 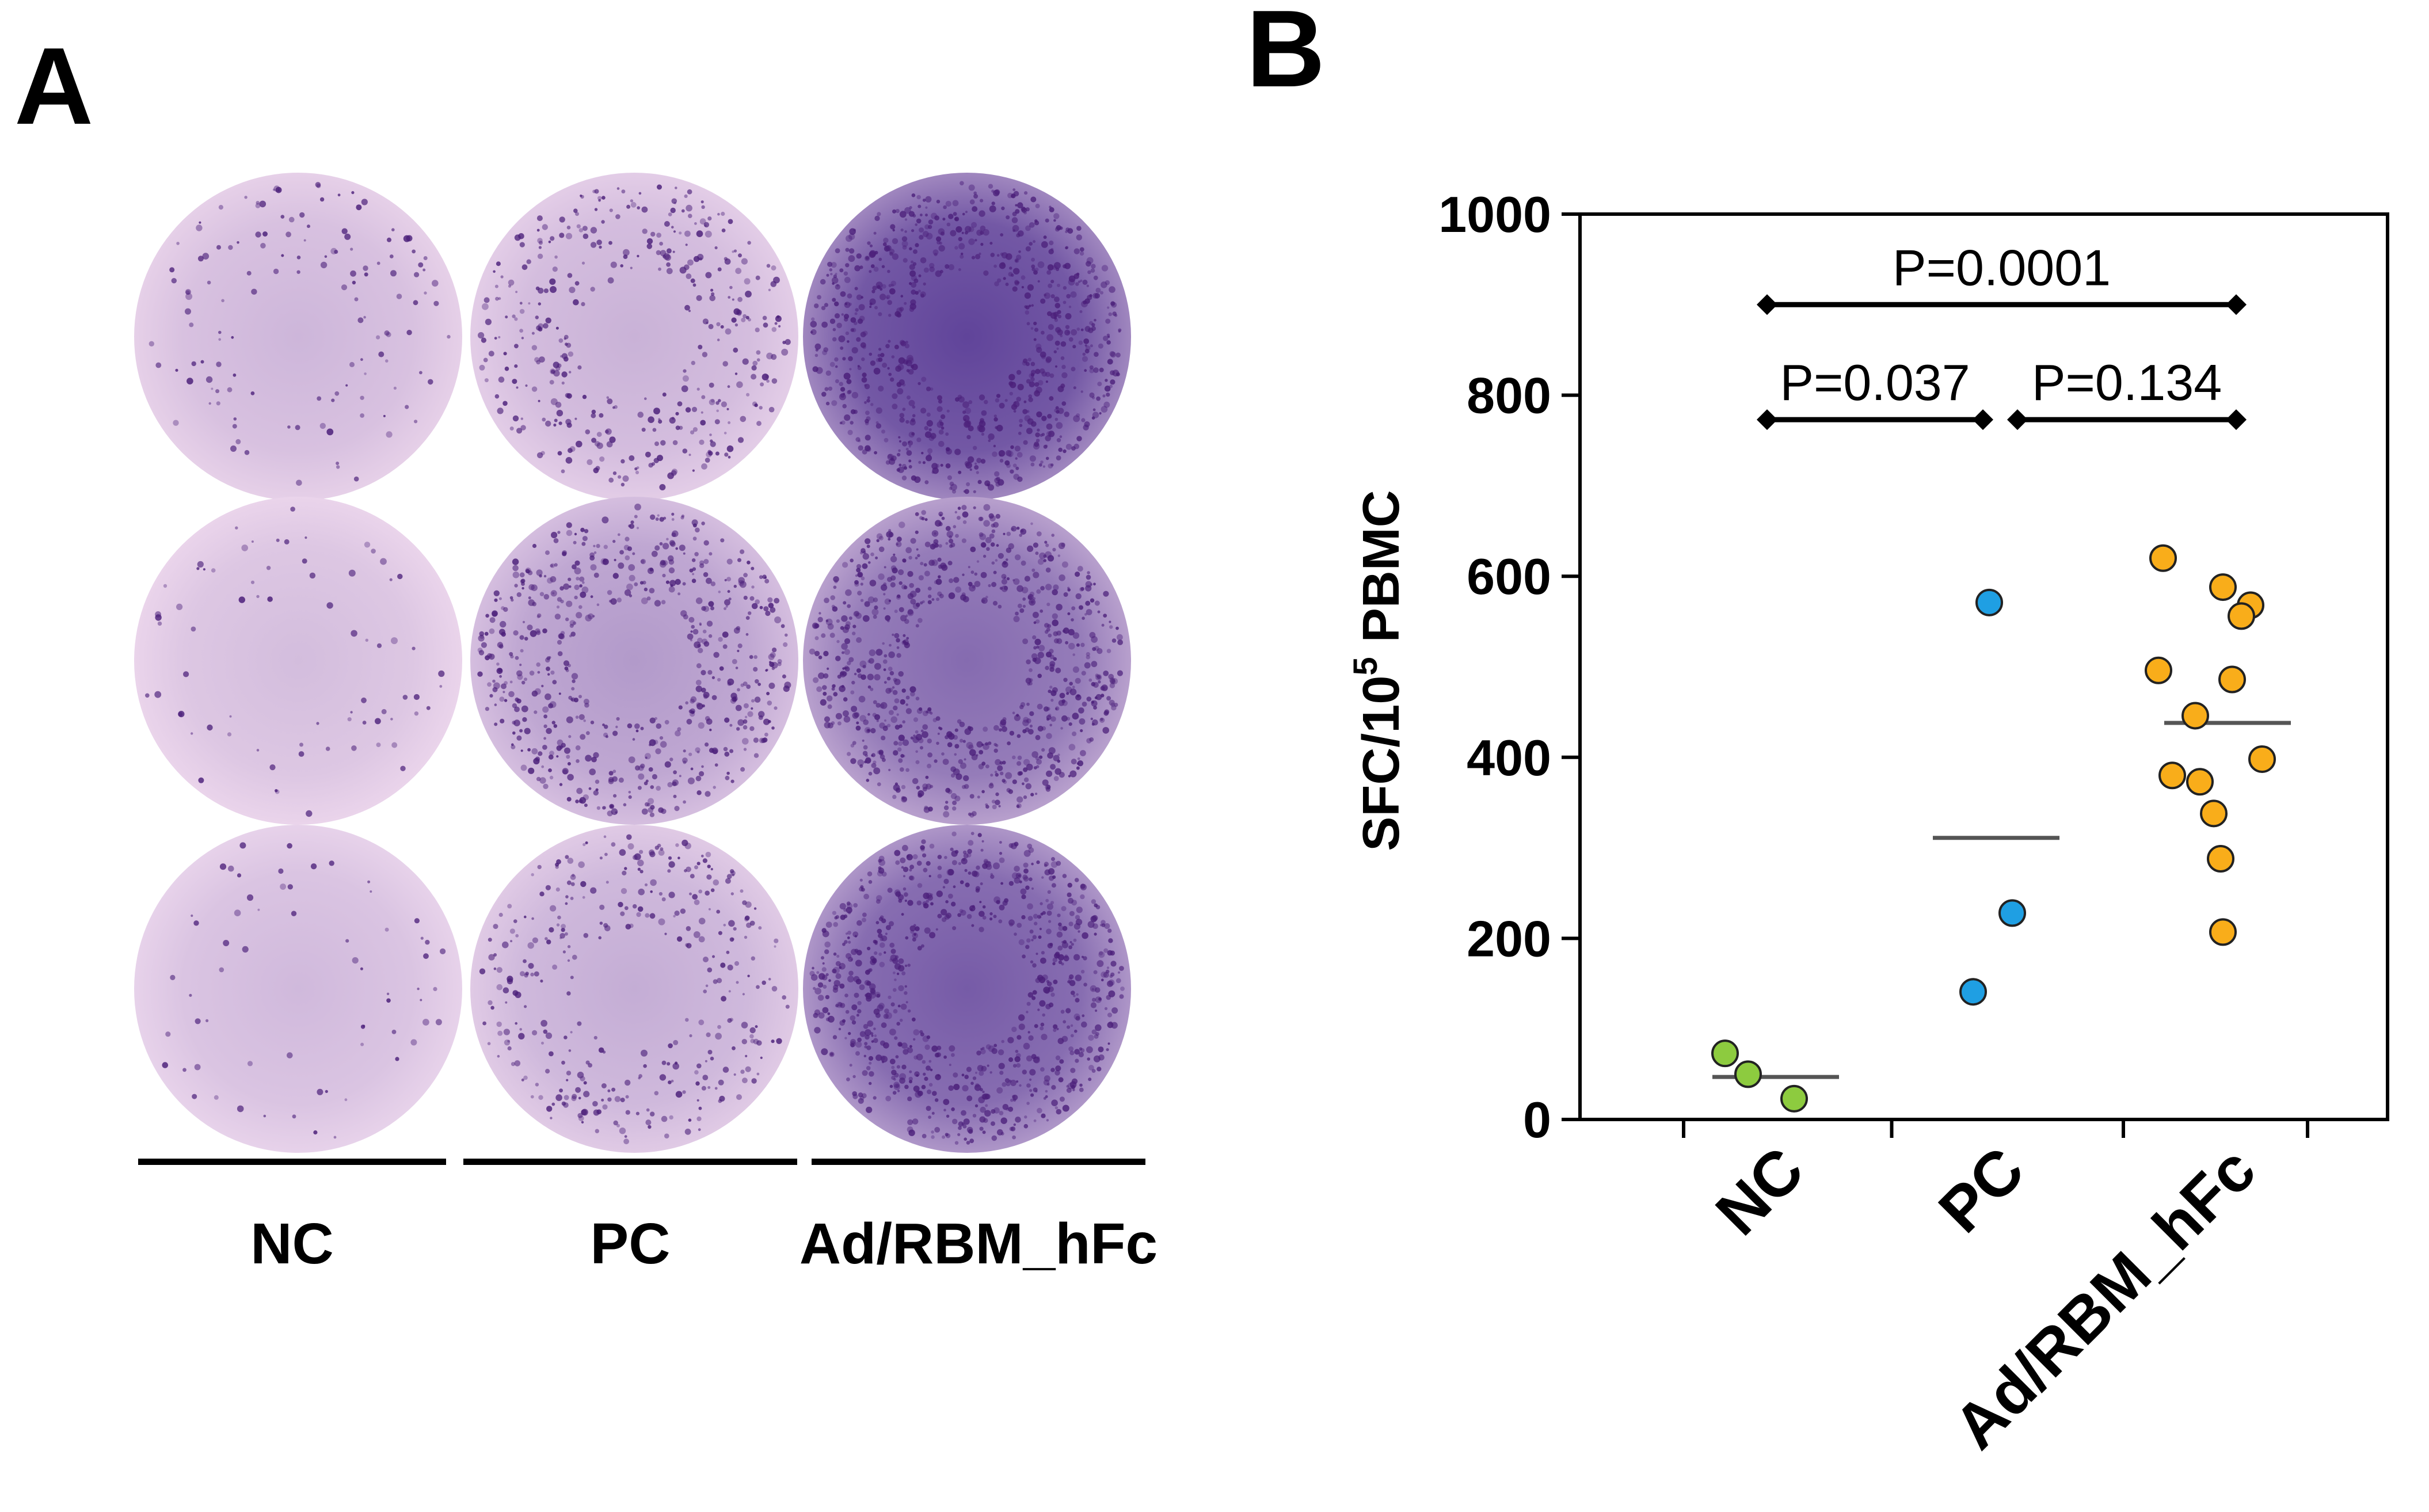 What do you see at coordinates (1509, 938) in the screenshot?
I see `y-tick-label: 200` at bounding box center [1509, 938].